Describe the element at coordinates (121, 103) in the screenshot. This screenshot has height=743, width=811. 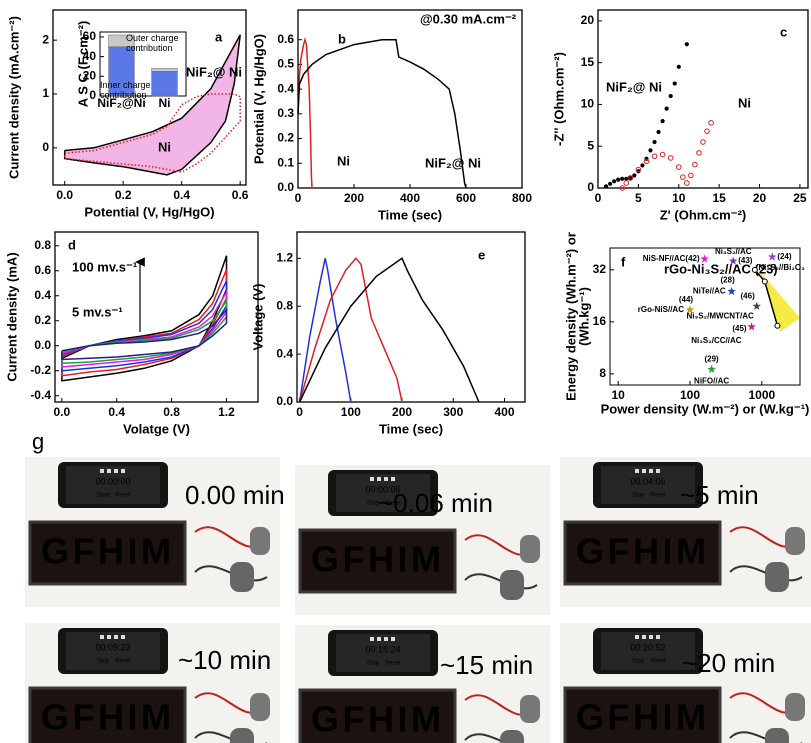
I see `x-tick-label: NiF₂@Ni` at that location.